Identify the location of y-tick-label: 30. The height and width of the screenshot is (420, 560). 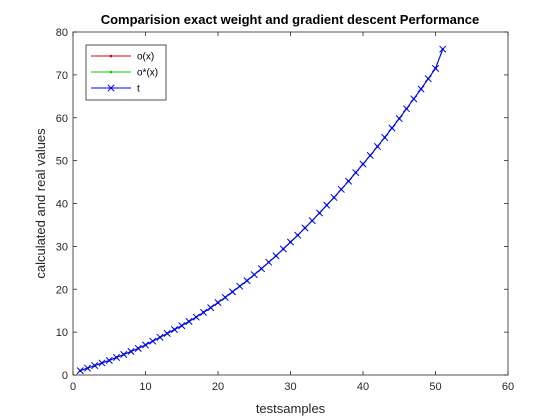
(62, 247).